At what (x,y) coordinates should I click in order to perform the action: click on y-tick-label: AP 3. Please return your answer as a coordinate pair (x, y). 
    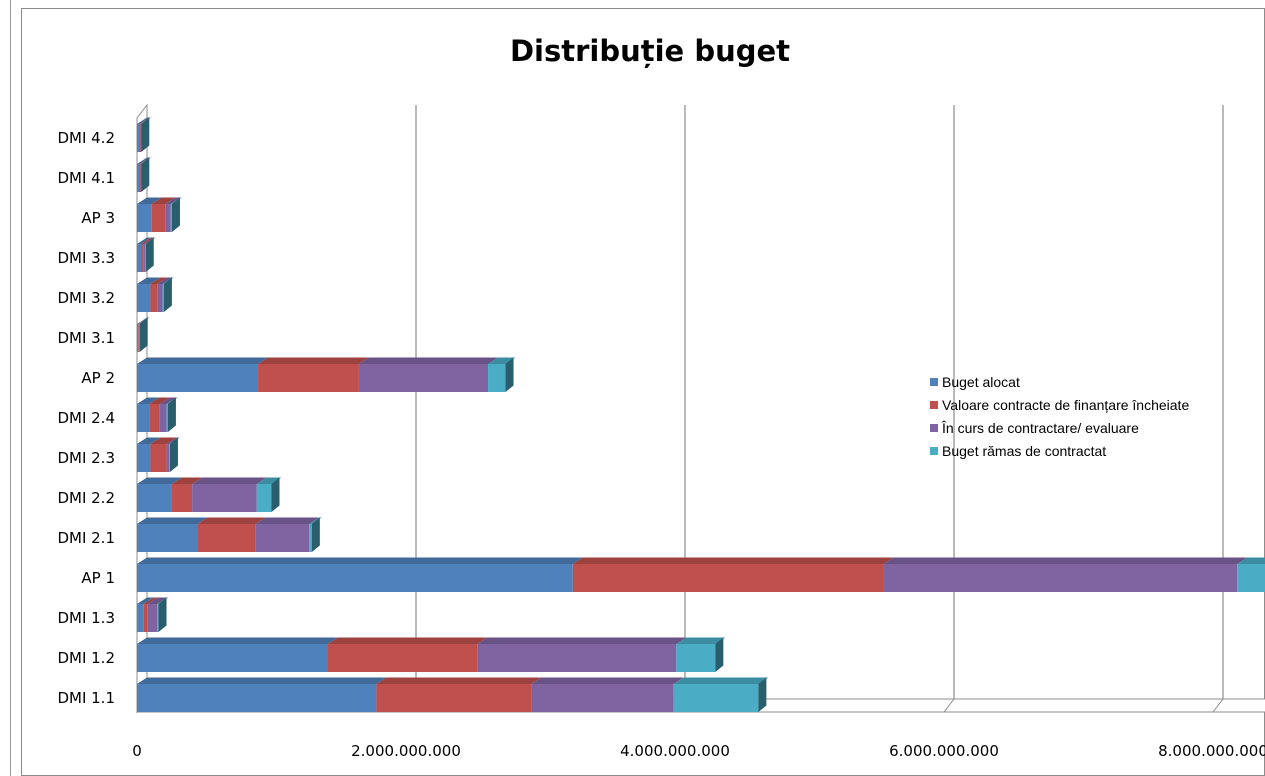
    Looking at the image, I should click on (98, 218).